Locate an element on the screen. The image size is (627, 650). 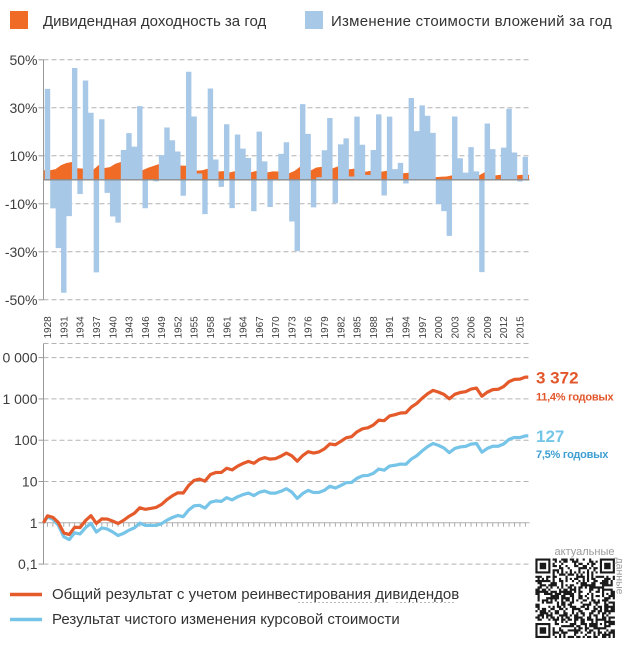
svg-text: 1928 is located at coordinates (48, 327).